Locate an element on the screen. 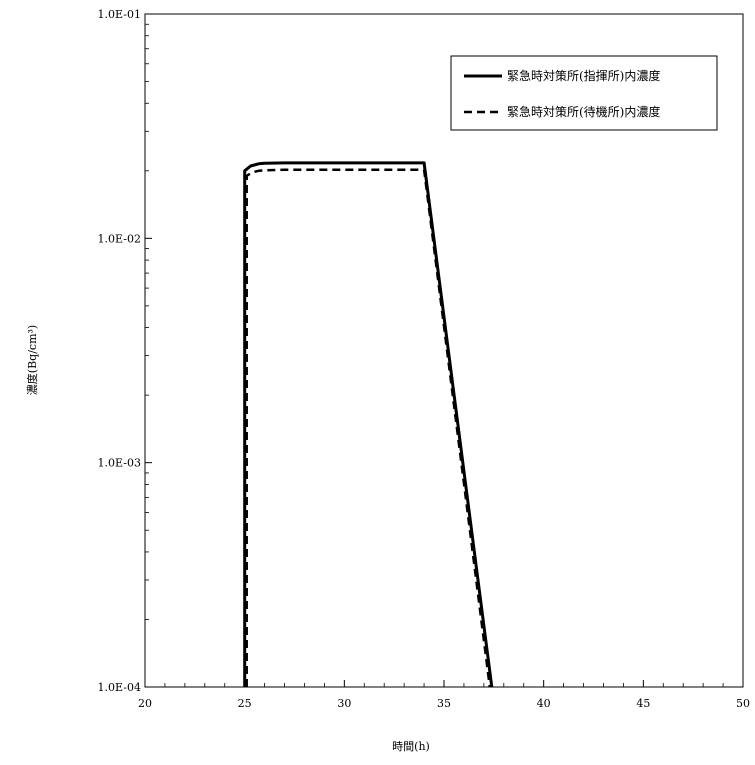 The height and width of the screenshot is (765, 755). y-axis-title: 濃度(Bq/cm³) is located at coordinates (32, 360).